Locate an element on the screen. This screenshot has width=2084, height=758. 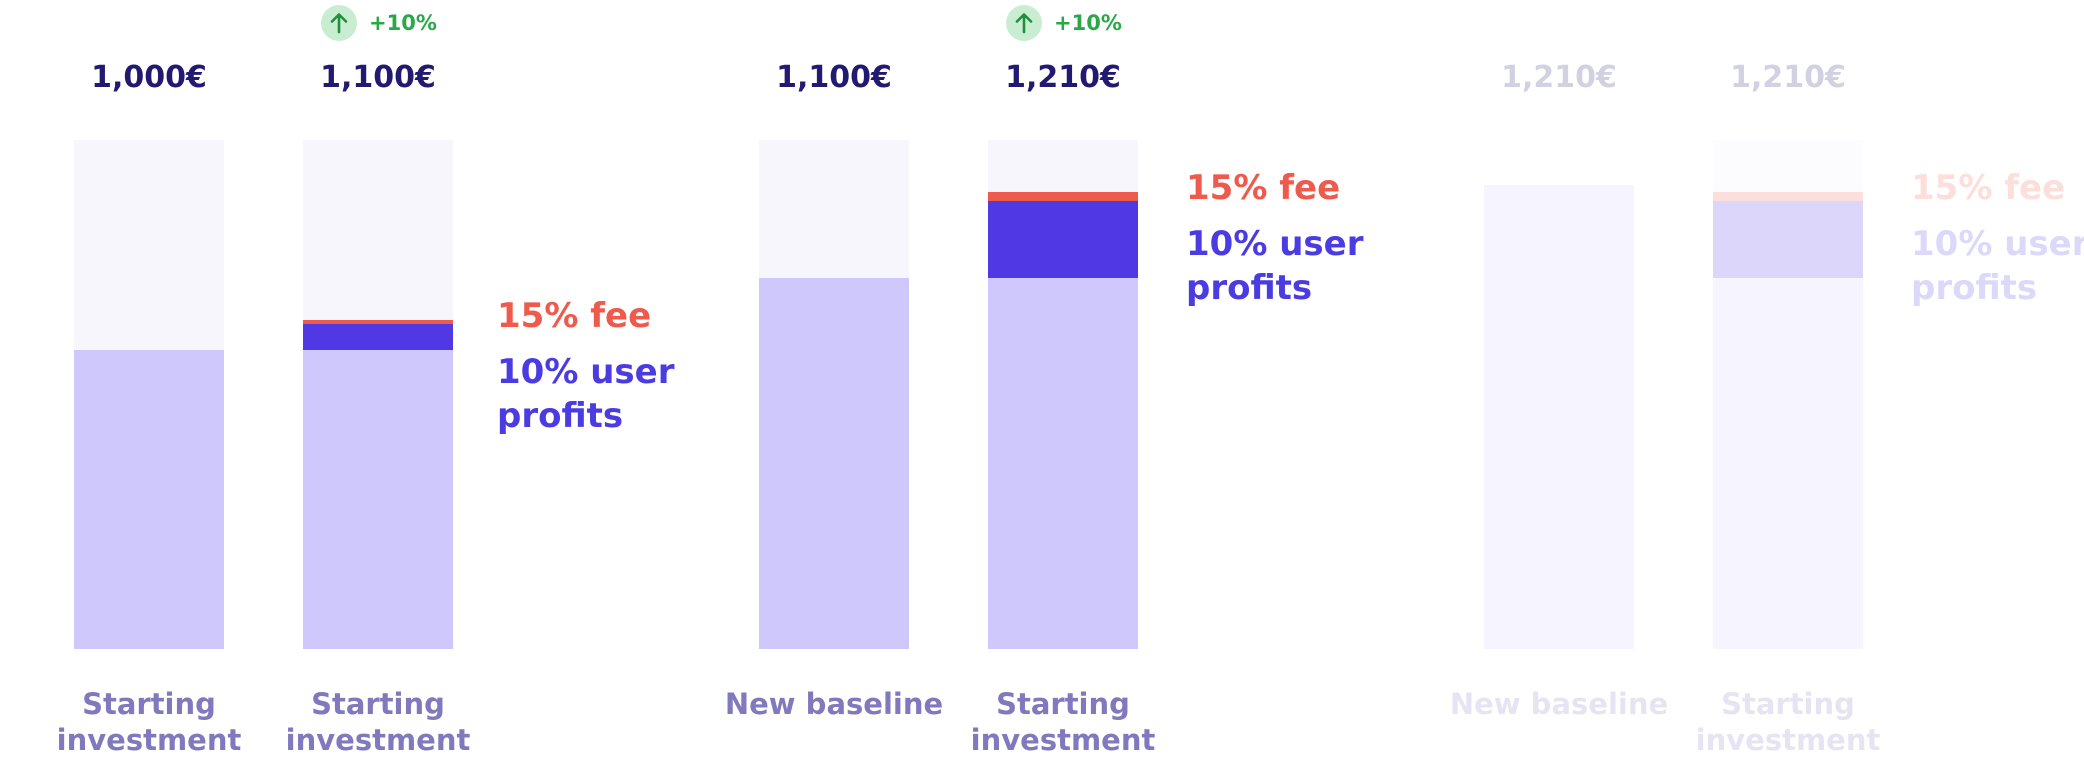
bar-column: +10% 1,100€ Starting investment is located at coordinates (378, 379).